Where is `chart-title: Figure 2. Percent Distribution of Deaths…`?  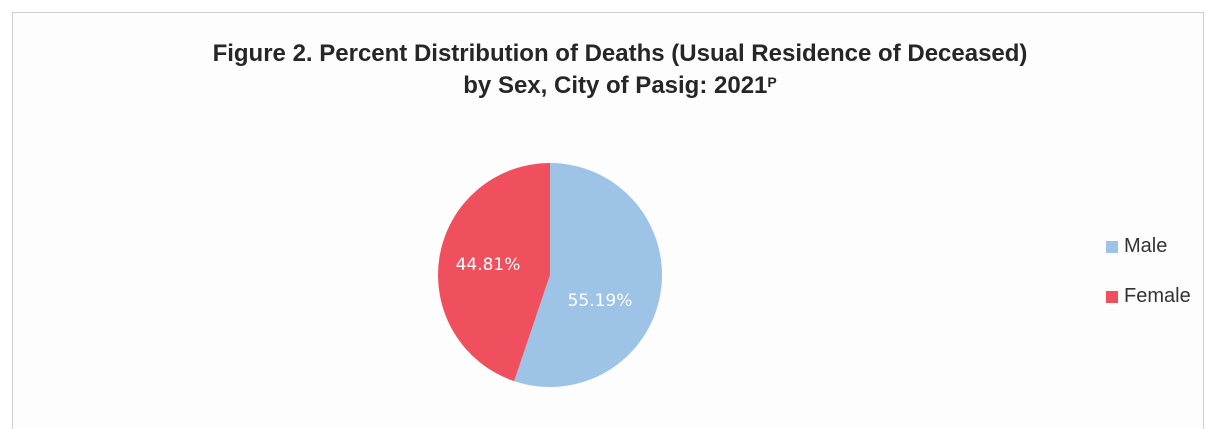 chart-title: Figure 2. Percent Distribution of Deaths… is located at coordinates (608, 70).